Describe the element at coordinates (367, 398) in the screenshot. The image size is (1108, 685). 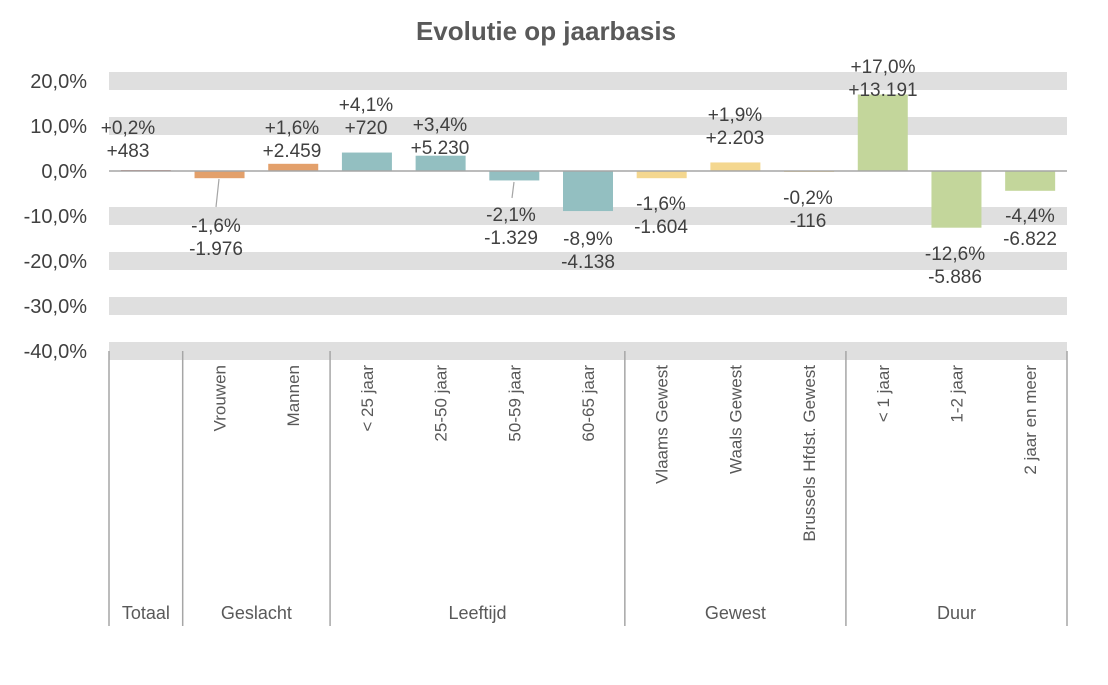
I see `x-category-label: < 25 jaar` at that location.